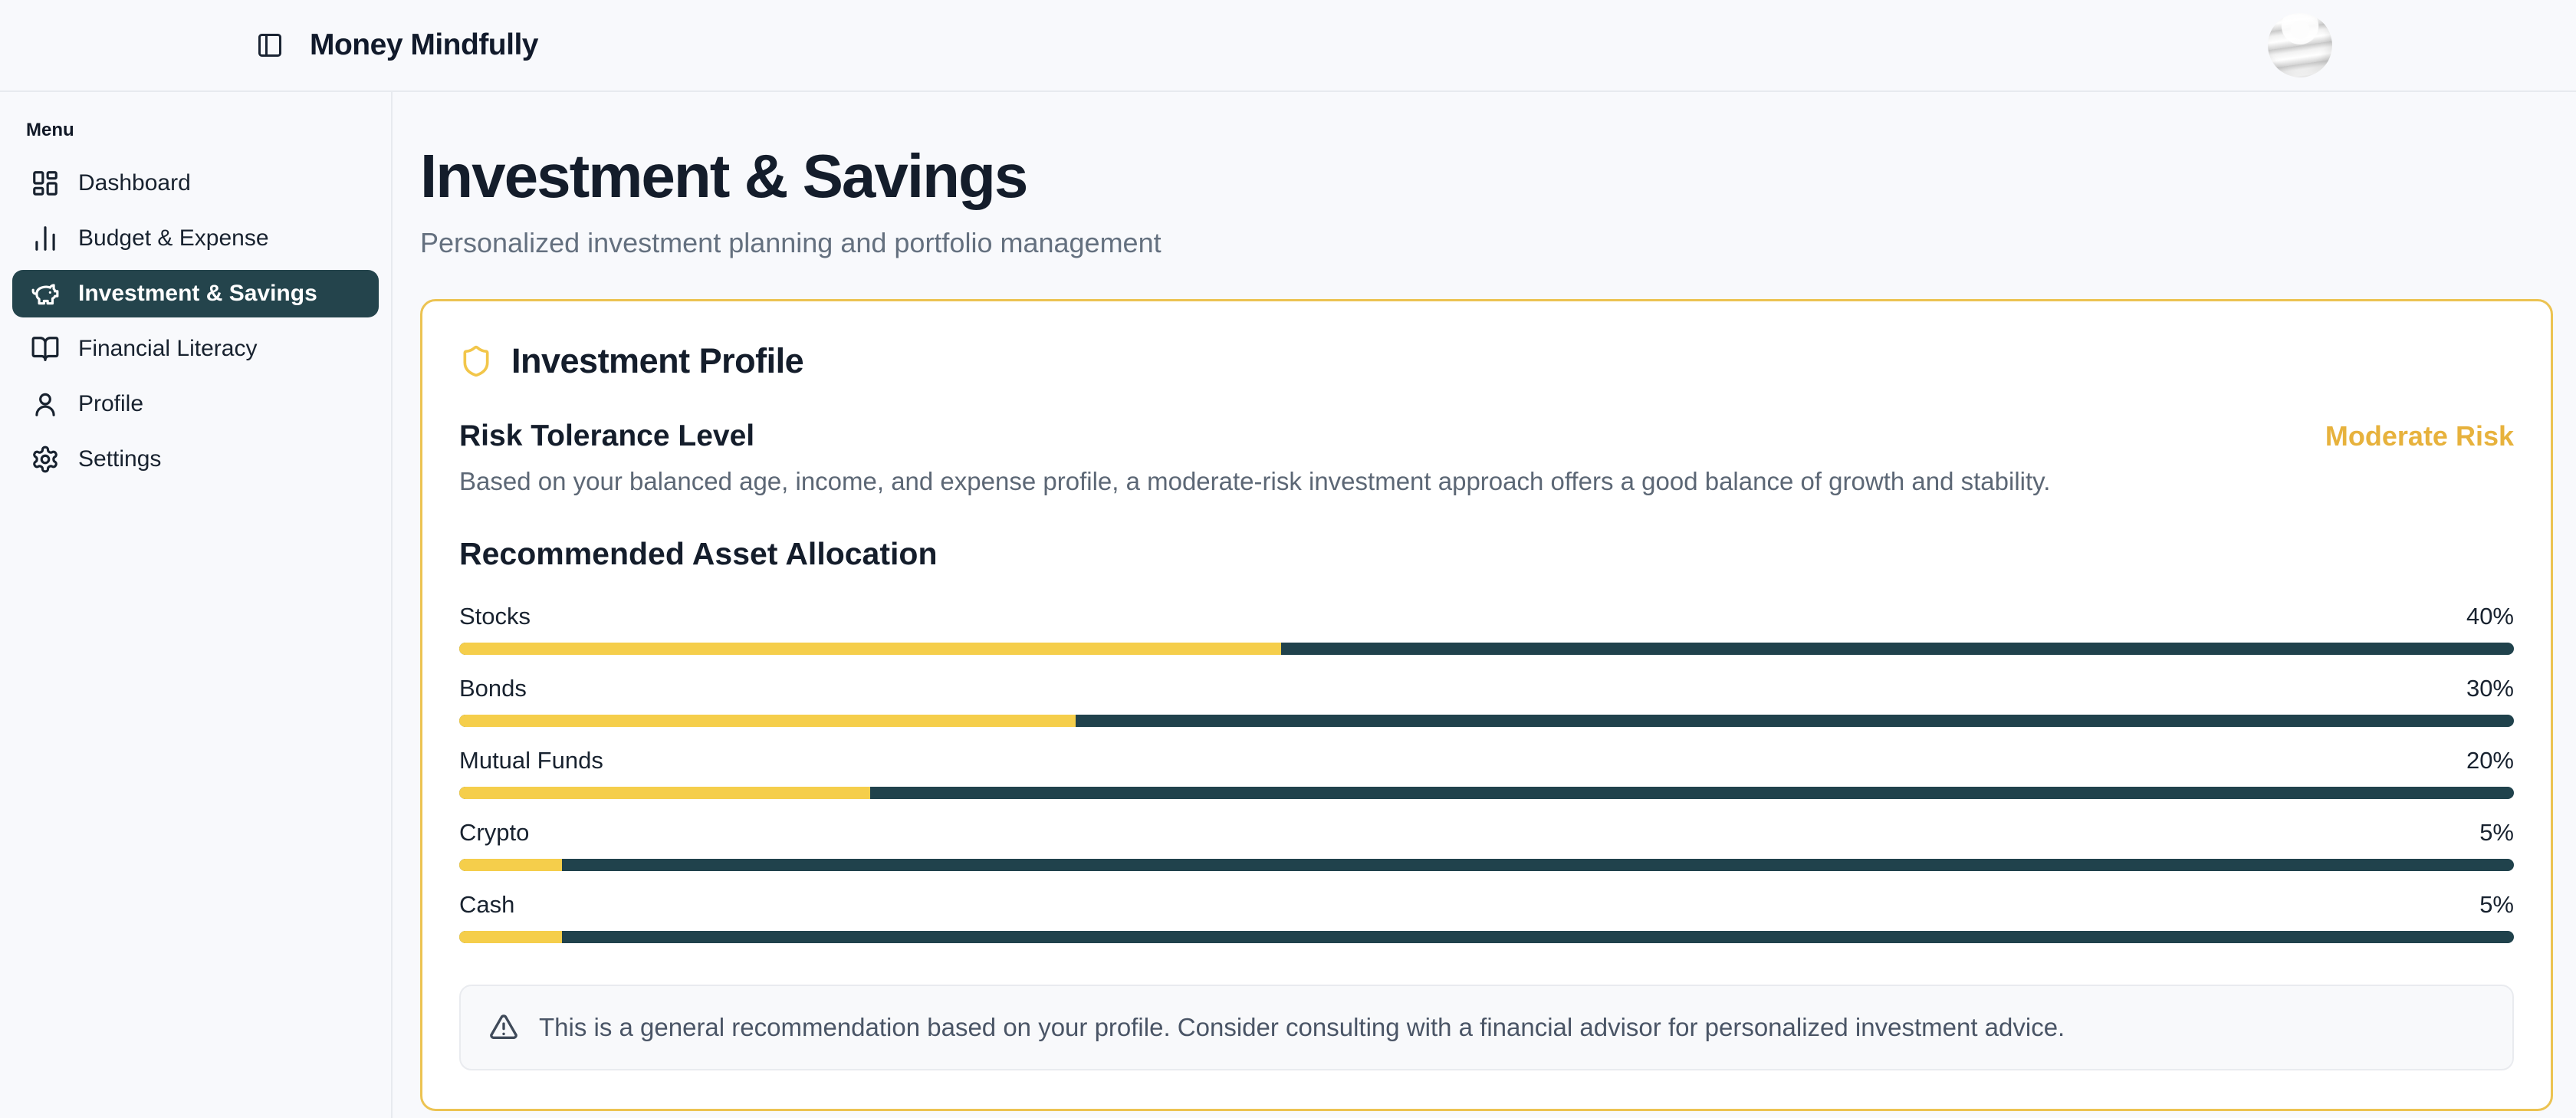  I want to click on sidebar-item-label: Dashboard, so click(134, 183).